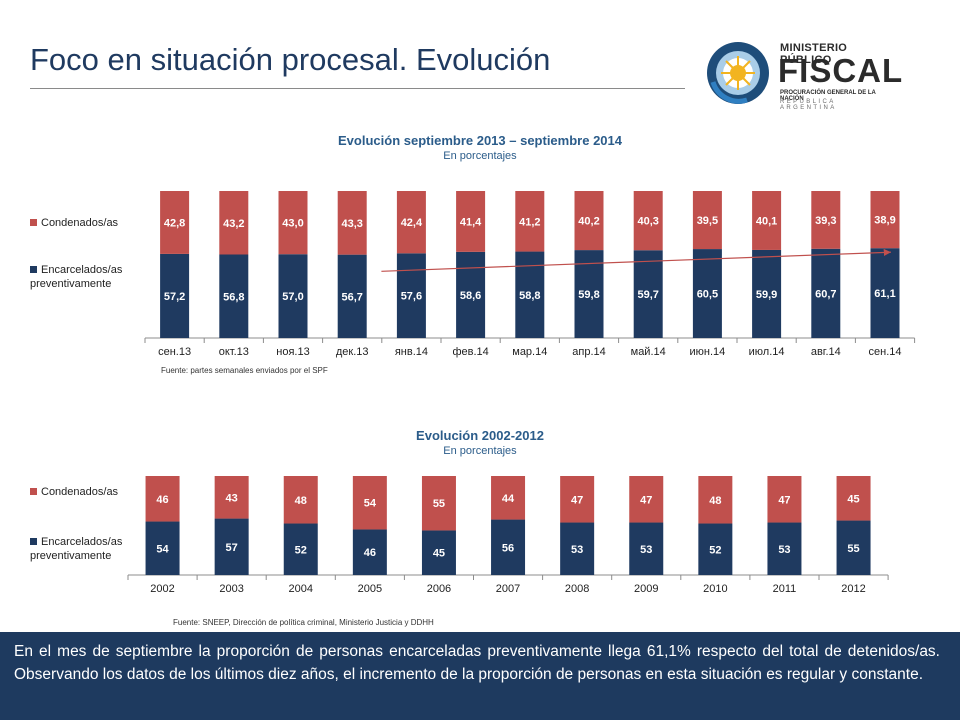 The width and height of the screenshot is (960, 720). Describe the element at coordinates (80, 492) in the screenshot. I see `chart2-legend-label-condenados: Condenados/as` at that location.